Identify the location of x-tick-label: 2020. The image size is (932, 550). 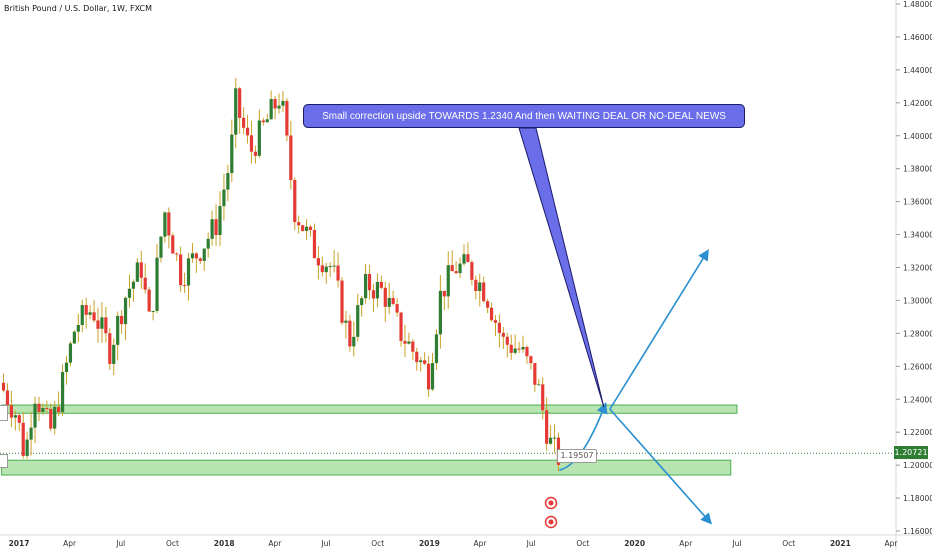
(634, 543).